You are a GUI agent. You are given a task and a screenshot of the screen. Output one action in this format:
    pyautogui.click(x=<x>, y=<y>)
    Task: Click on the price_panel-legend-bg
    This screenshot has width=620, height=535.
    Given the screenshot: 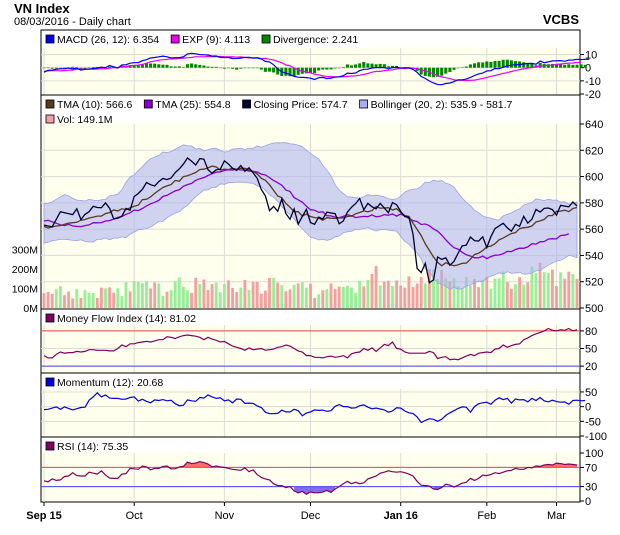 What is the action you would take?
    pyautogui.click(x=310, y=109)
    